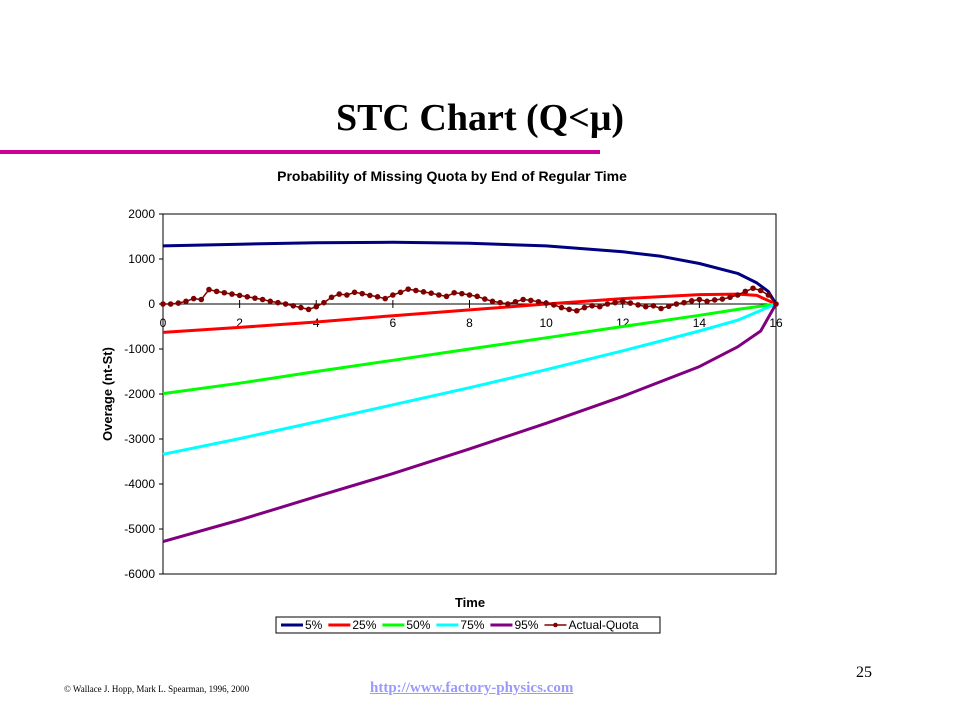 This screenshot has width=960, height=720. What do you see at coordinates (469, 349) in the screenshot?
I see `series-line-50-` at bounding box center [469, 349].